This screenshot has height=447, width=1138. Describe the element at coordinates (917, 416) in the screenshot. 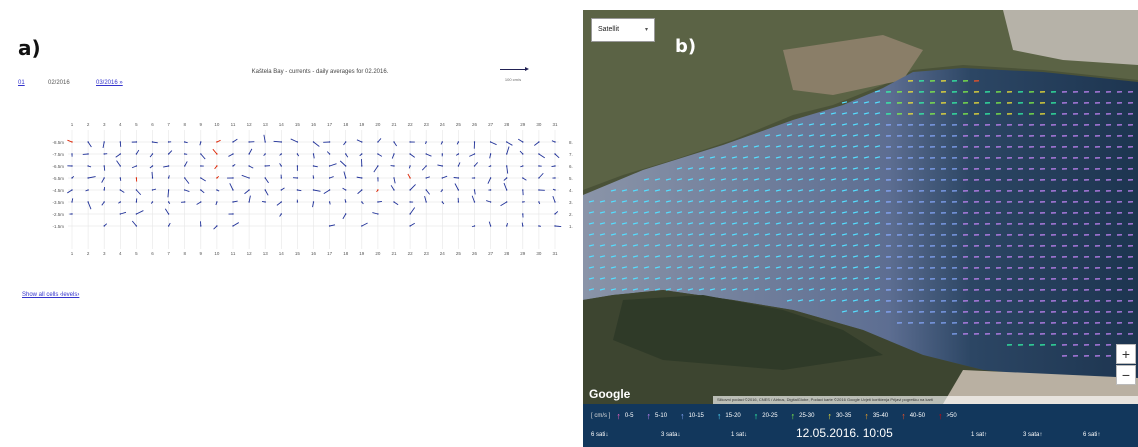

I see `legend-label: 40-50` at that location.